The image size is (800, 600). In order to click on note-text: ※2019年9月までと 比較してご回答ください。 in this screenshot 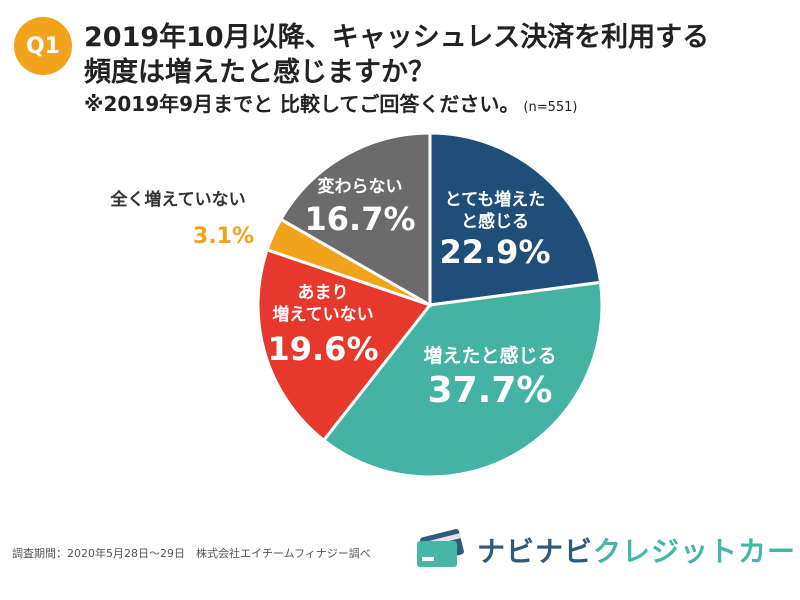, I will do `click(302, 104)`.